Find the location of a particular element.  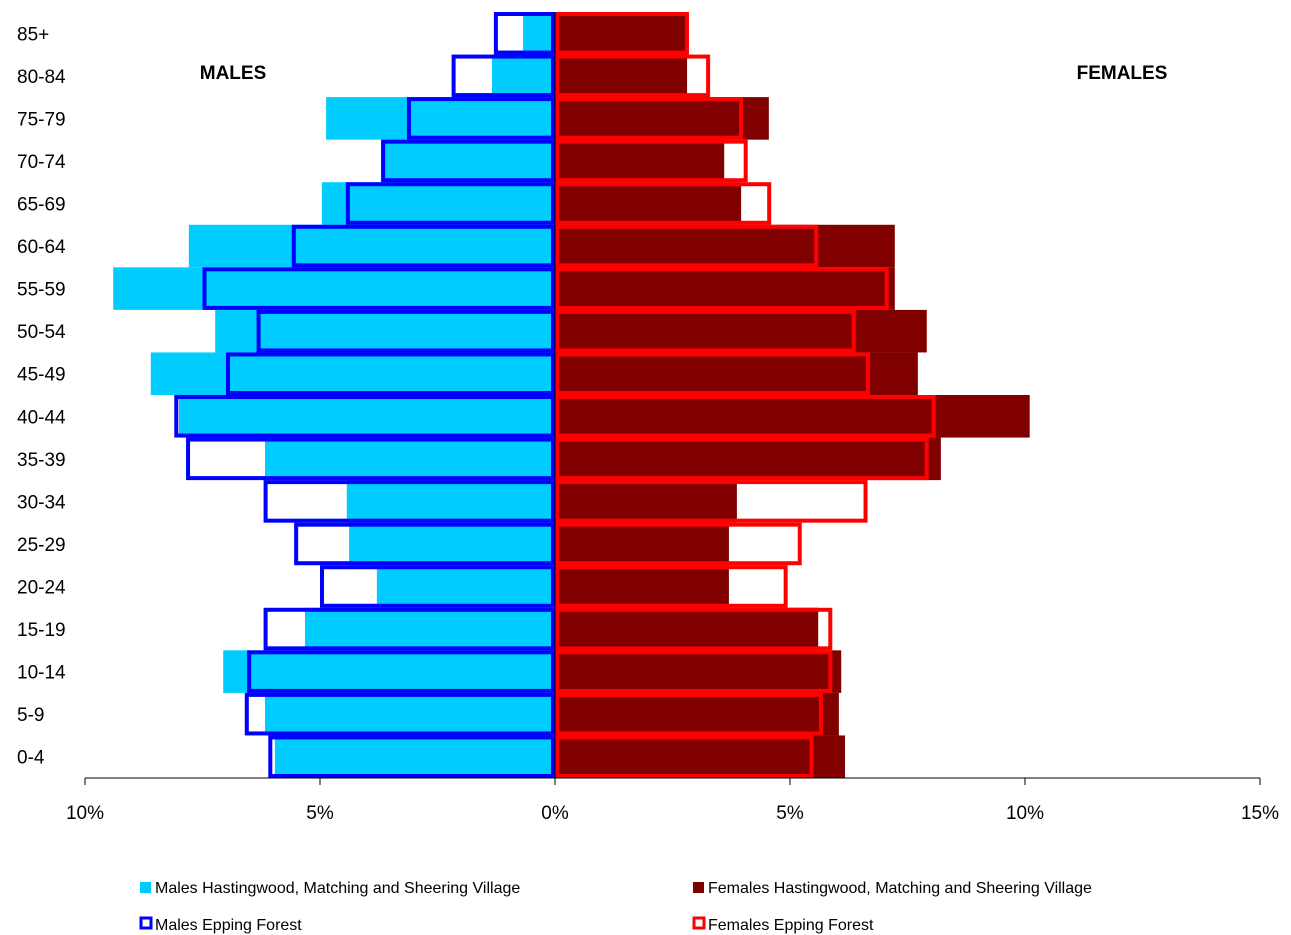

age-group-label: 10-14 is located at coordinates (41, 673).